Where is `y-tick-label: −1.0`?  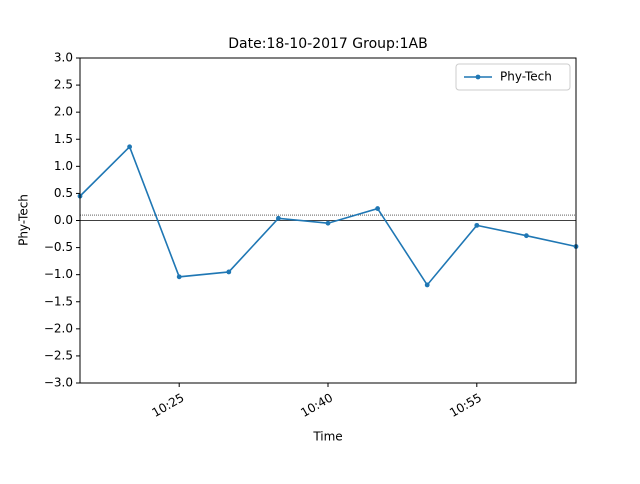 y-tick-label: −1.0 is located at coordinates (58, 274).